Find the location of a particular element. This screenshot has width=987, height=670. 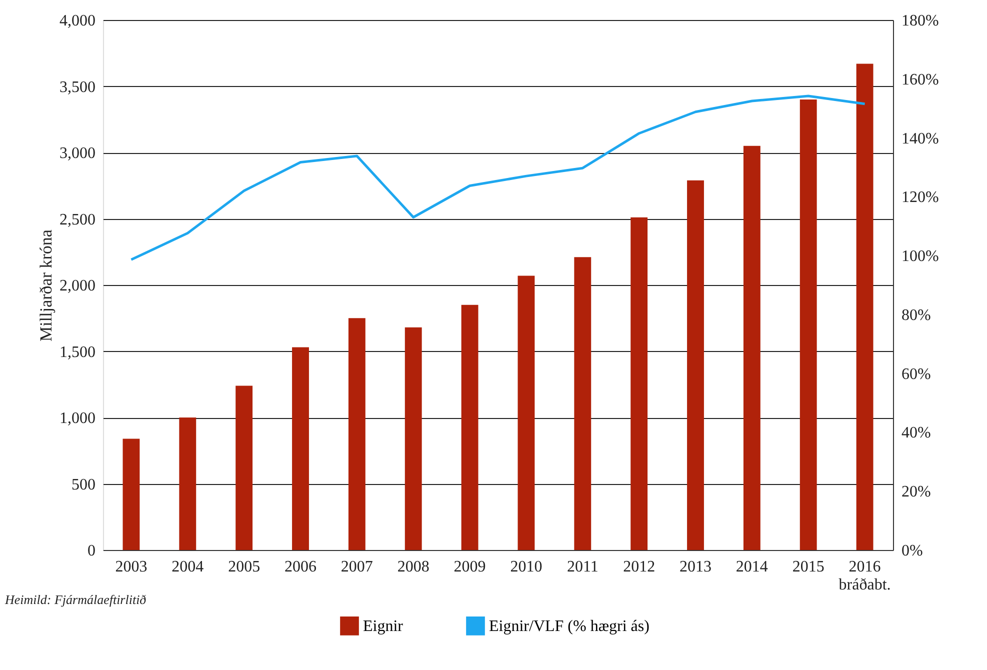

y2-tick-label: 120% is located at coordinates (920, 197).